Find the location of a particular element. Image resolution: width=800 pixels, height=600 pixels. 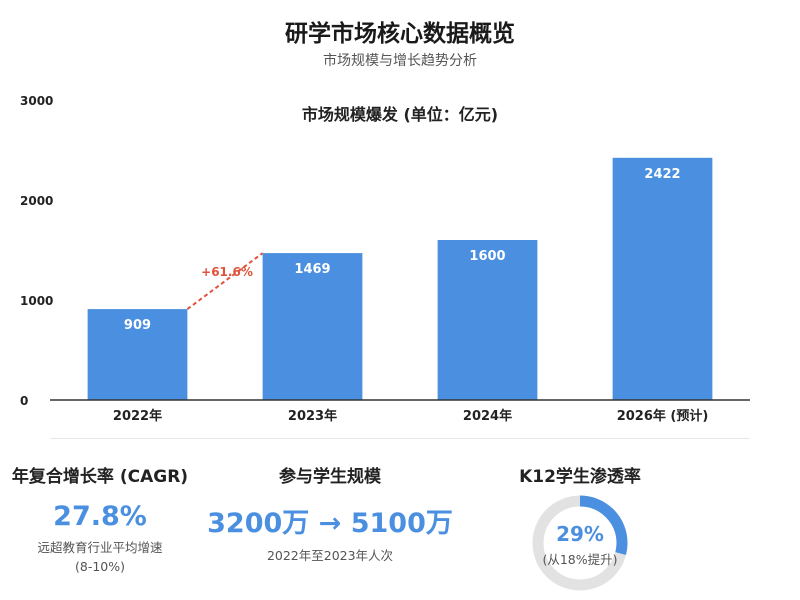

y-tick-label: 1000 is located at coordinates (36, 301).